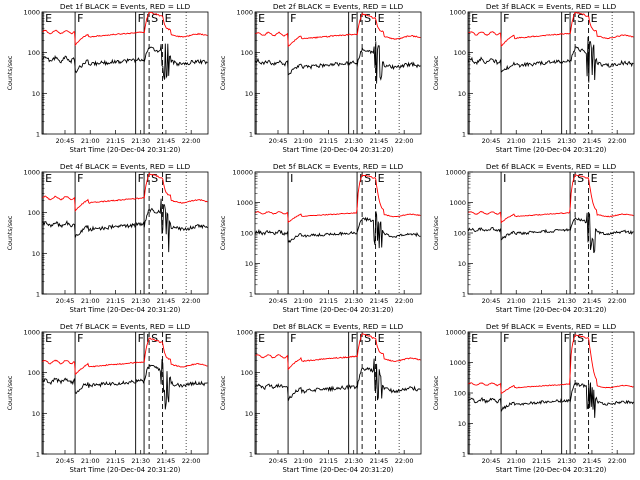  What do you see at coordinates (338, 326) in the screenshot?
I see `chart-title: Det 8f BLACK = Events, RED = LLD` at bounding box center [338, 326].